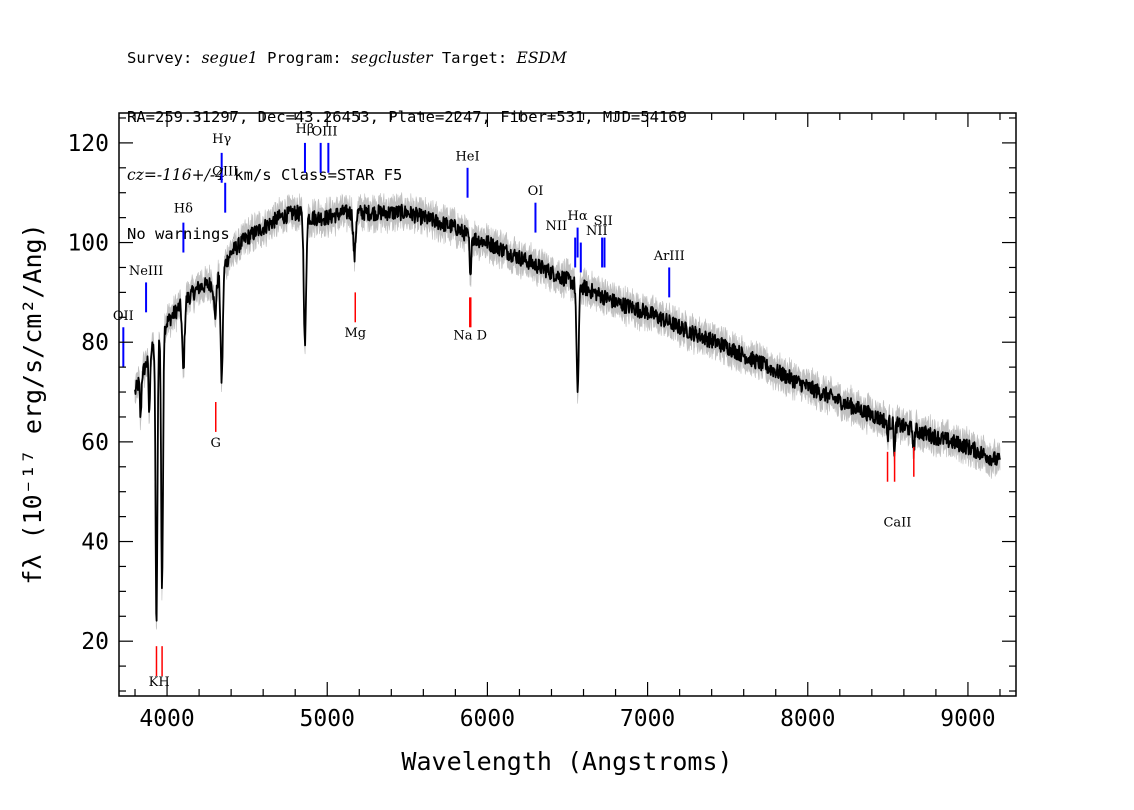  What do you see at coordinates (578, 216) in the screenshot?
I see `line-label-halpha: Hα` at bounding box center [578, 216].